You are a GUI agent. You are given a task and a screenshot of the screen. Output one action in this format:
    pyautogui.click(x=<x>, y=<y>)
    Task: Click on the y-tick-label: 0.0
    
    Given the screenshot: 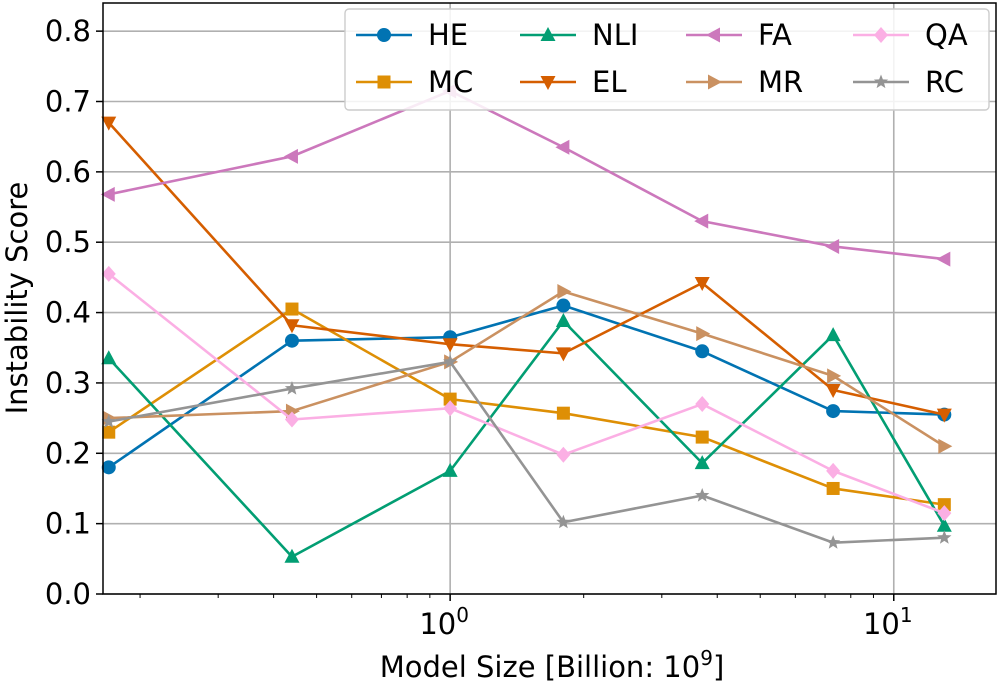 What is the action you would take?
    pyautogui.click(x=68, y=594)
    